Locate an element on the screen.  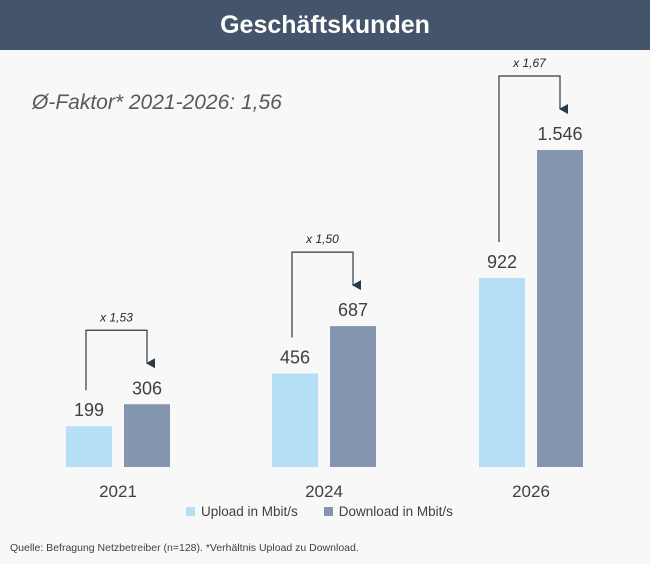
legend-item-download: Download in Mbit/s is located at coordinates (388, 511).